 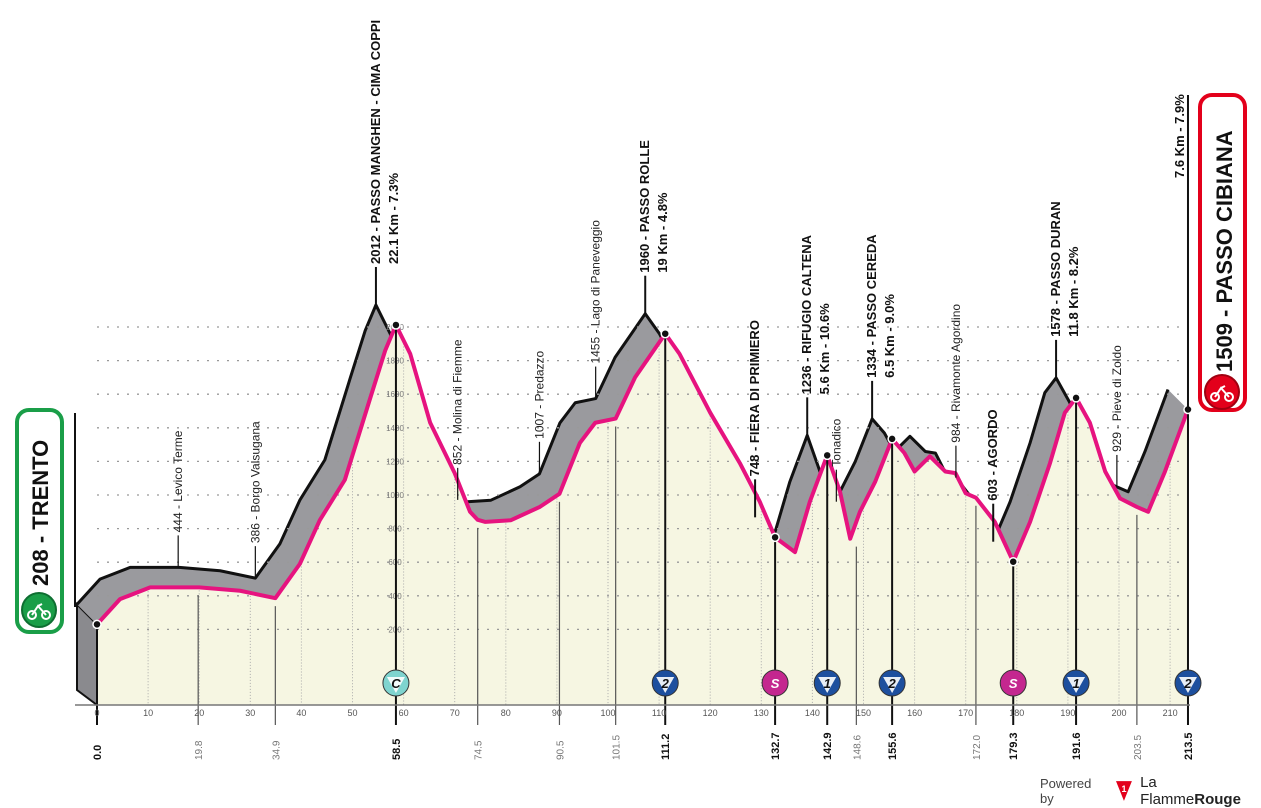 What do you see at coordinates (1118, 713) in the screenshot?
I see `x-tick-label: 200` at bounding box center [1118, 713].